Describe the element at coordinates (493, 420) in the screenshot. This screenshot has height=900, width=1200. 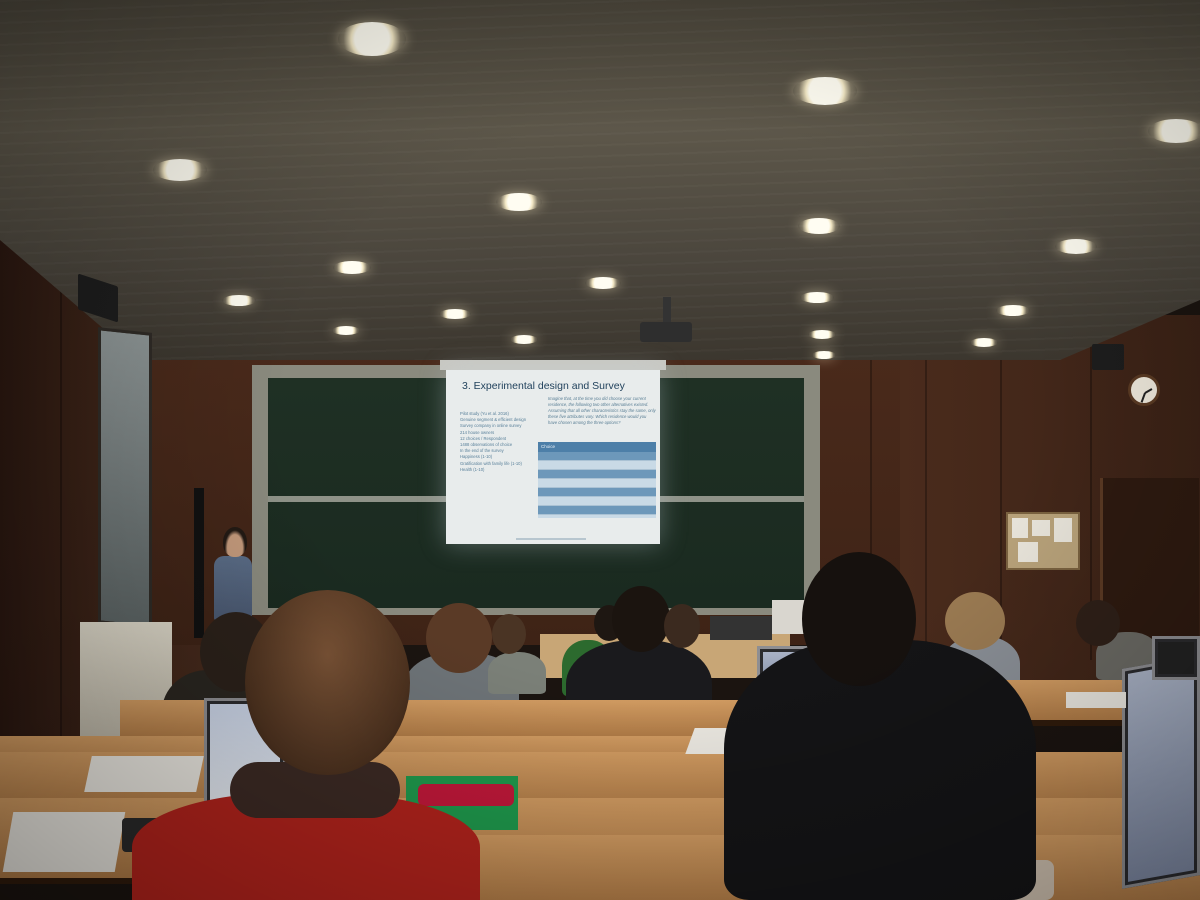
I see `slide-bullet: Genuine segment & efficient design` at that location.